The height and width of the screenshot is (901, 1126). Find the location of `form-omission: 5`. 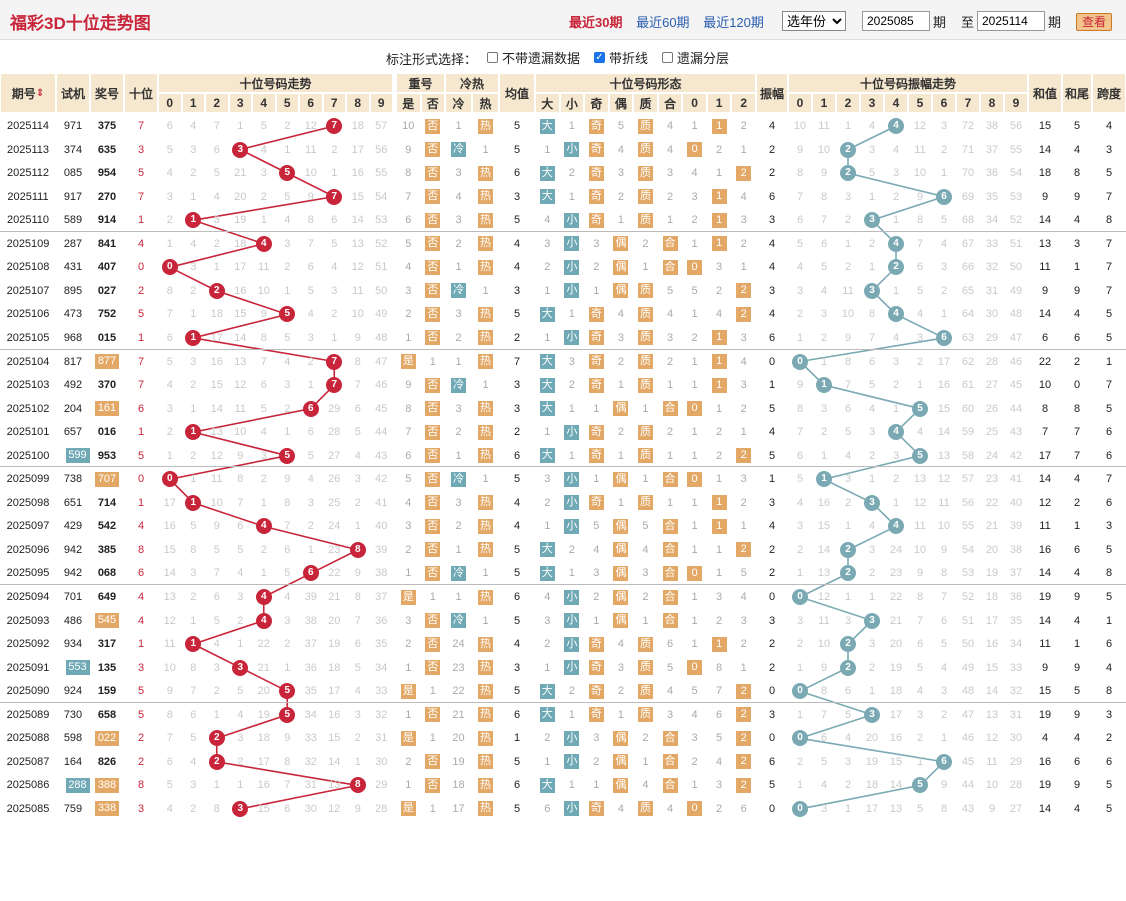

form-omission: 5 is located at coordinates (620, 126).